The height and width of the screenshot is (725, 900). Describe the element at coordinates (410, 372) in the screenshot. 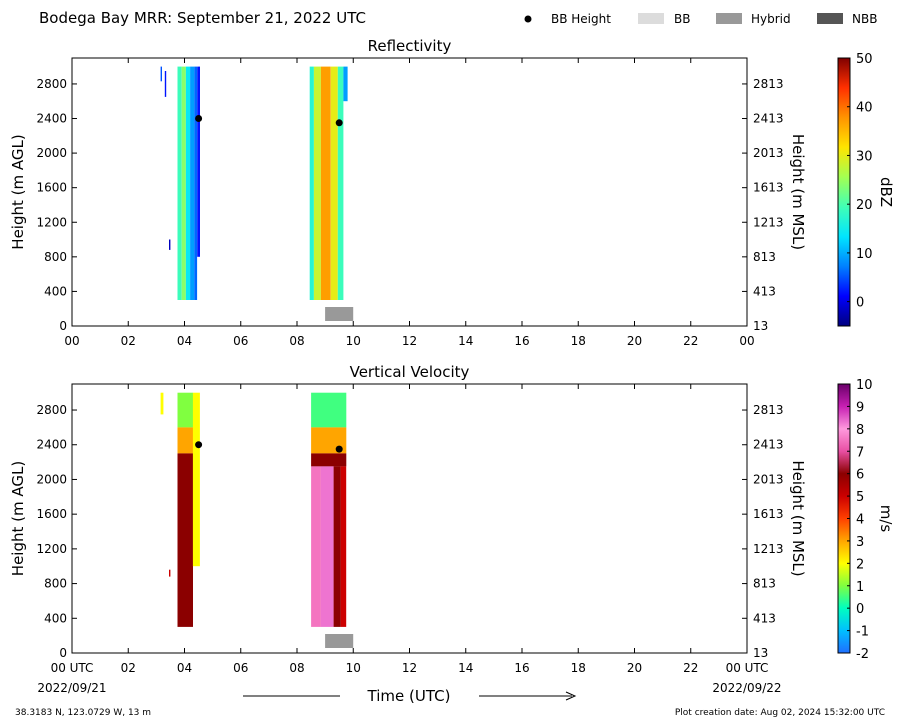

I see `panel-title: Vertical Velocity` at that location.